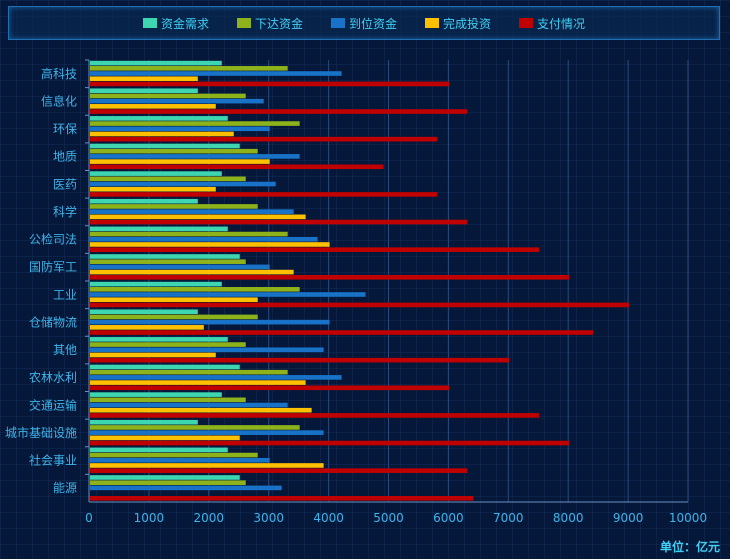 The width and height of the screenshot is (730, 559). I want to click on x-tick-label: 9000, so click(628, 518).